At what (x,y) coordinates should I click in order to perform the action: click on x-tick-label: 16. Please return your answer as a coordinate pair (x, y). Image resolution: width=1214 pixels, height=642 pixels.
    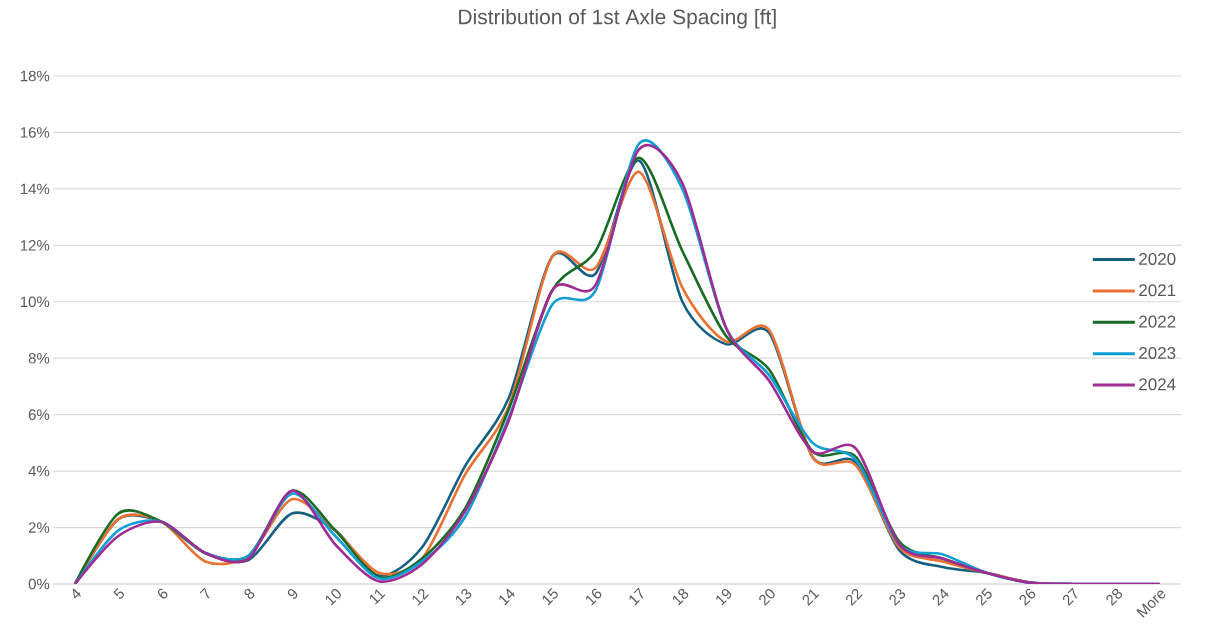
    Looking at the image, I should click on (594, 597).